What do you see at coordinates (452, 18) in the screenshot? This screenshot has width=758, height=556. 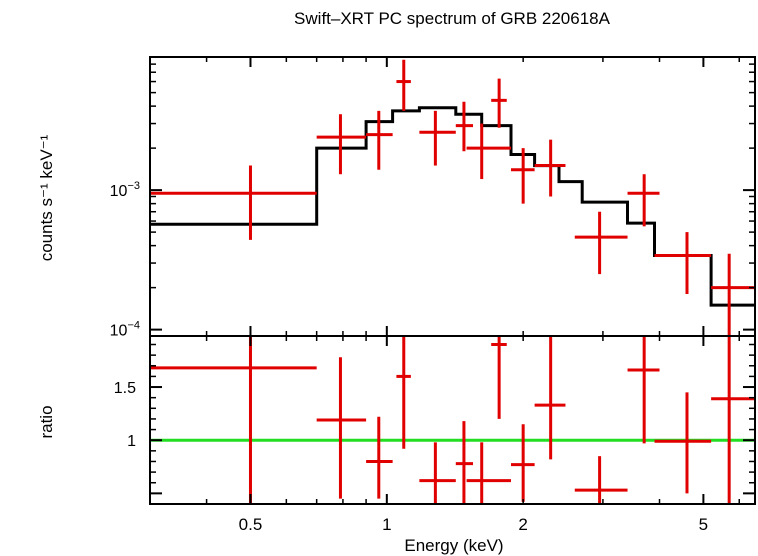 I see `chart-title: Swift–XRT PC spectrum of GRB 220618A` at bounding box center [452, 18].